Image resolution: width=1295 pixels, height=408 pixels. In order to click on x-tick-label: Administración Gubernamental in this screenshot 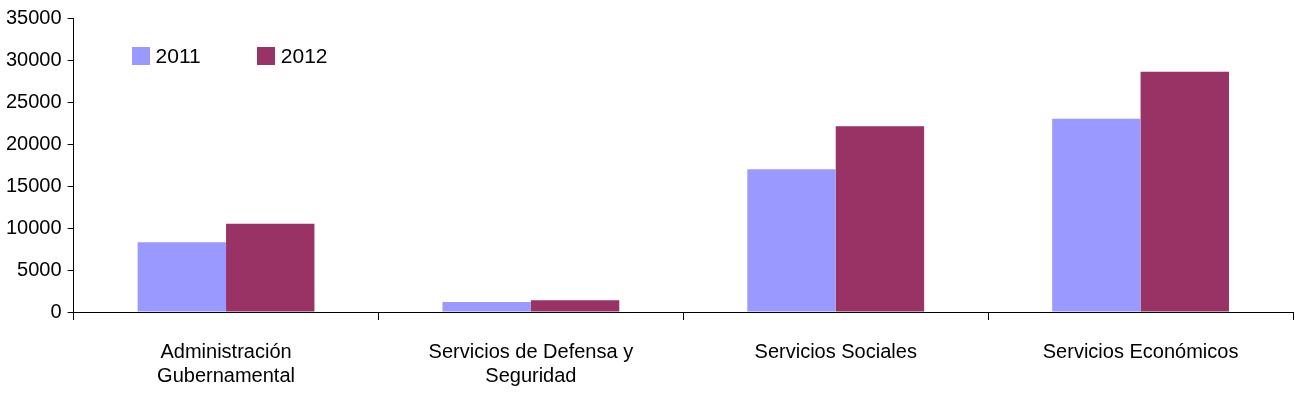, I will do `click(226, 362)`.